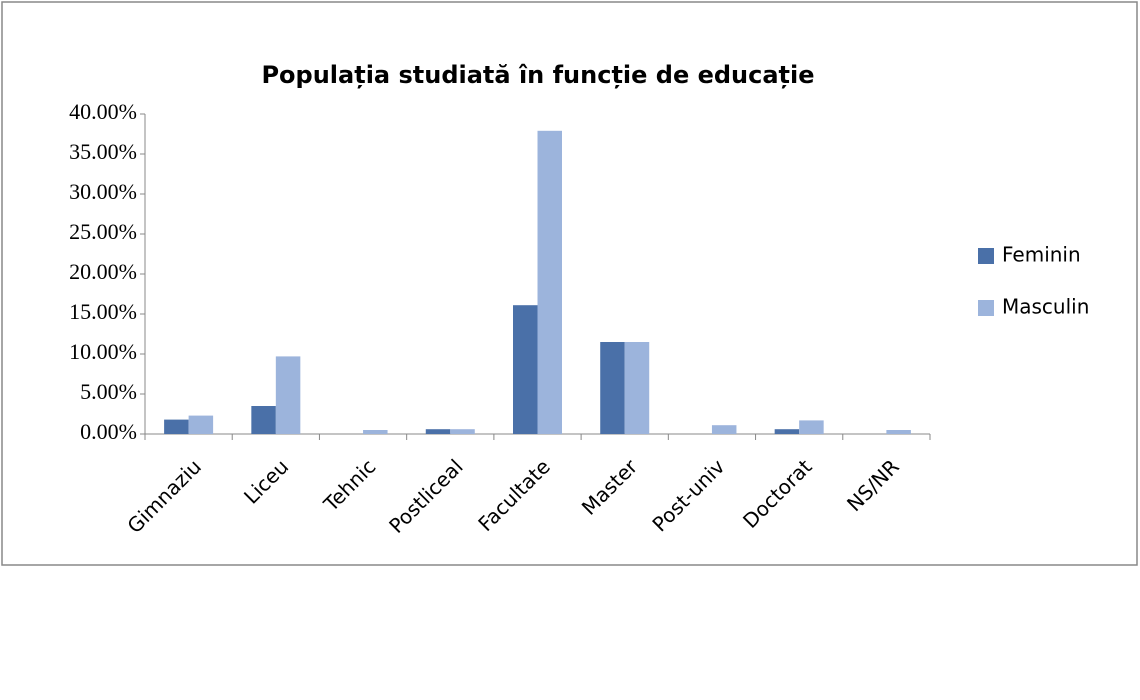  I want to click on y-tick-label: 0.00%, so click(108, 431).